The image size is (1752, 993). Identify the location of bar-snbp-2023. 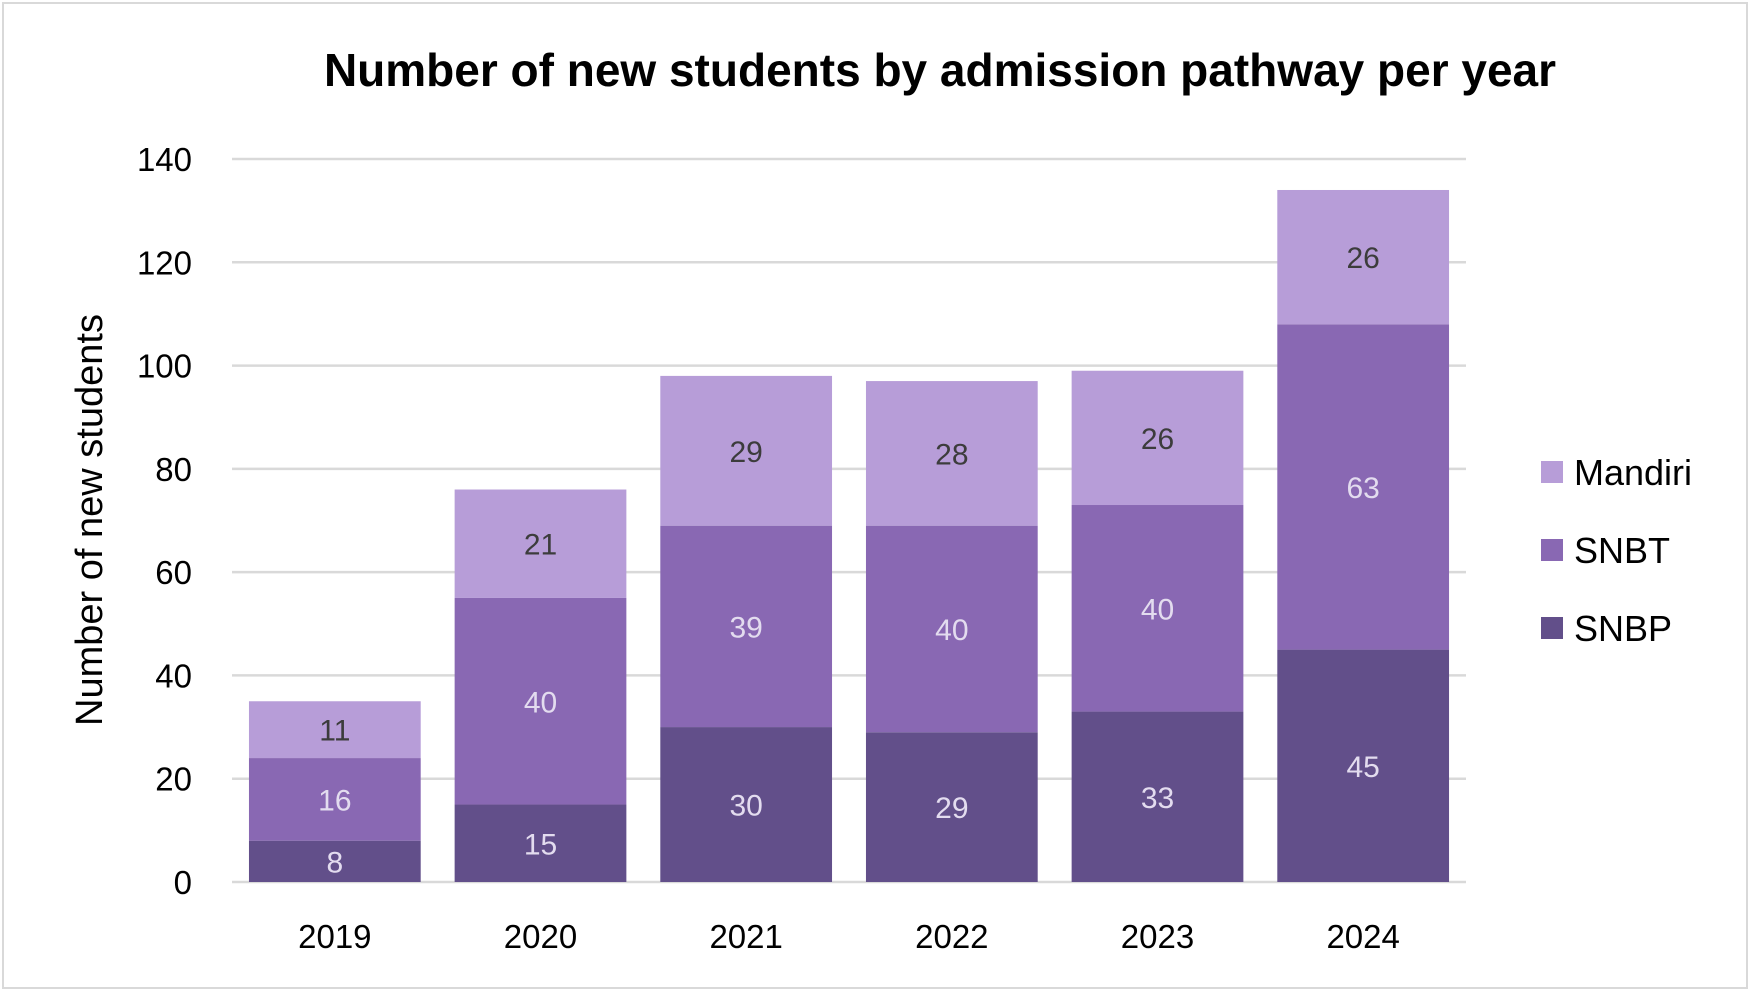
(1157, 796).